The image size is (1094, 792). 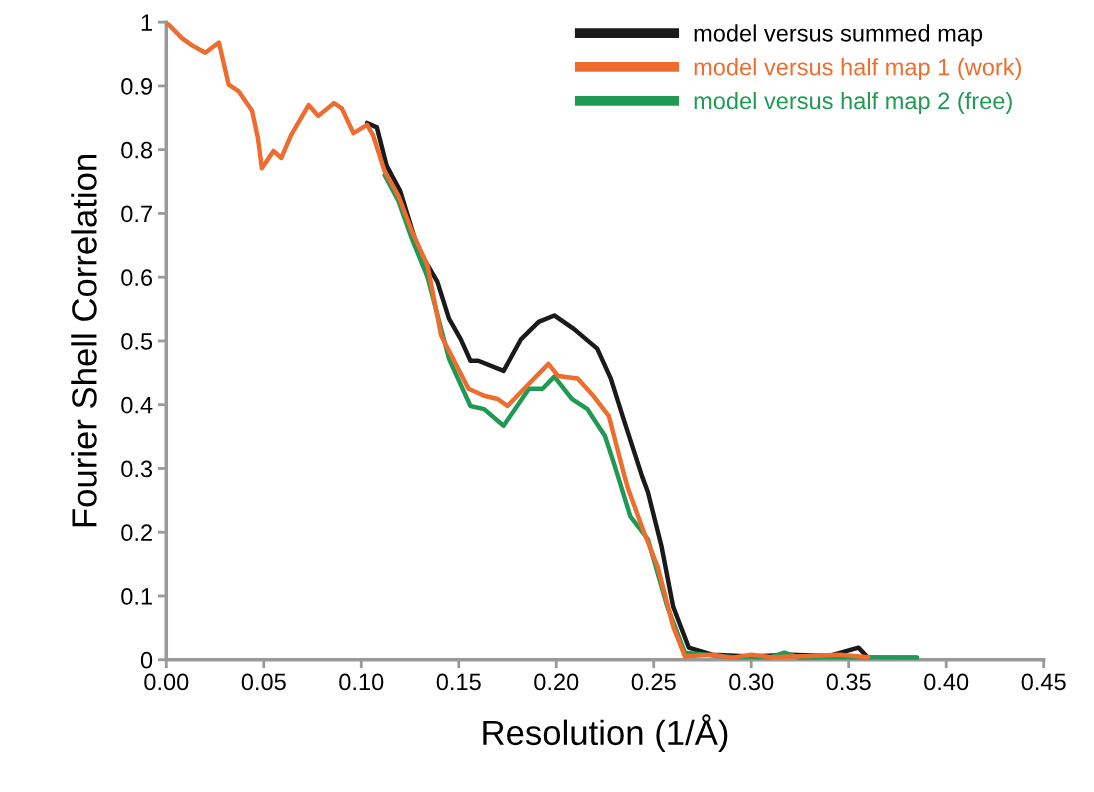 What do you see at coordinates (136, 86) in the screenshot?
I see `y-tick-label: 0.9` at bounding box center [136, 86].